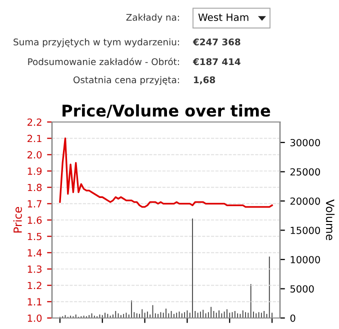 The image size is (339, 329). What do you see at coordinates (223, 17) in the screenshot?
I see `text: West Ham` at bounding box center [223, 17].